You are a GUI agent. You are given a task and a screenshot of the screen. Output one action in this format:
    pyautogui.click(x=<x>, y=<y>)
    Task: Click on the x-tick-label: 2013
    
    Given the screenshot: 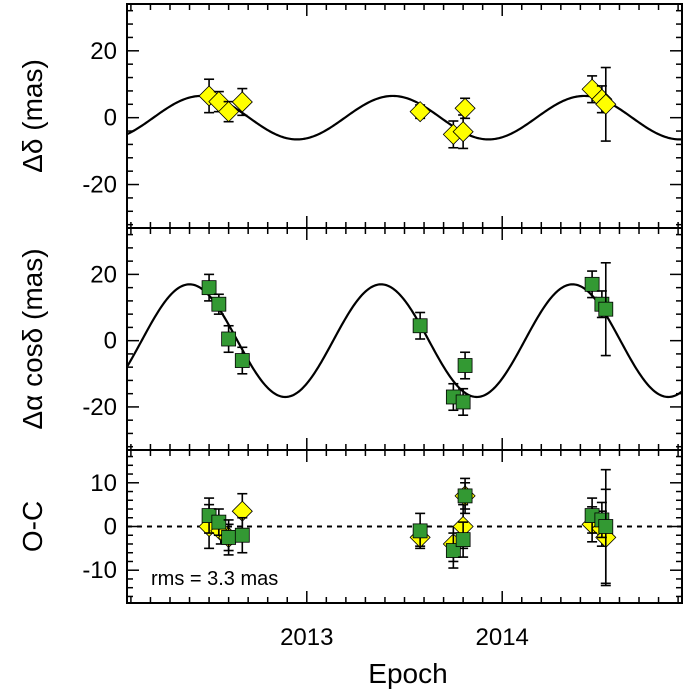 What is the action you would take?
    pyautogui.click(x=306, y=637)
    